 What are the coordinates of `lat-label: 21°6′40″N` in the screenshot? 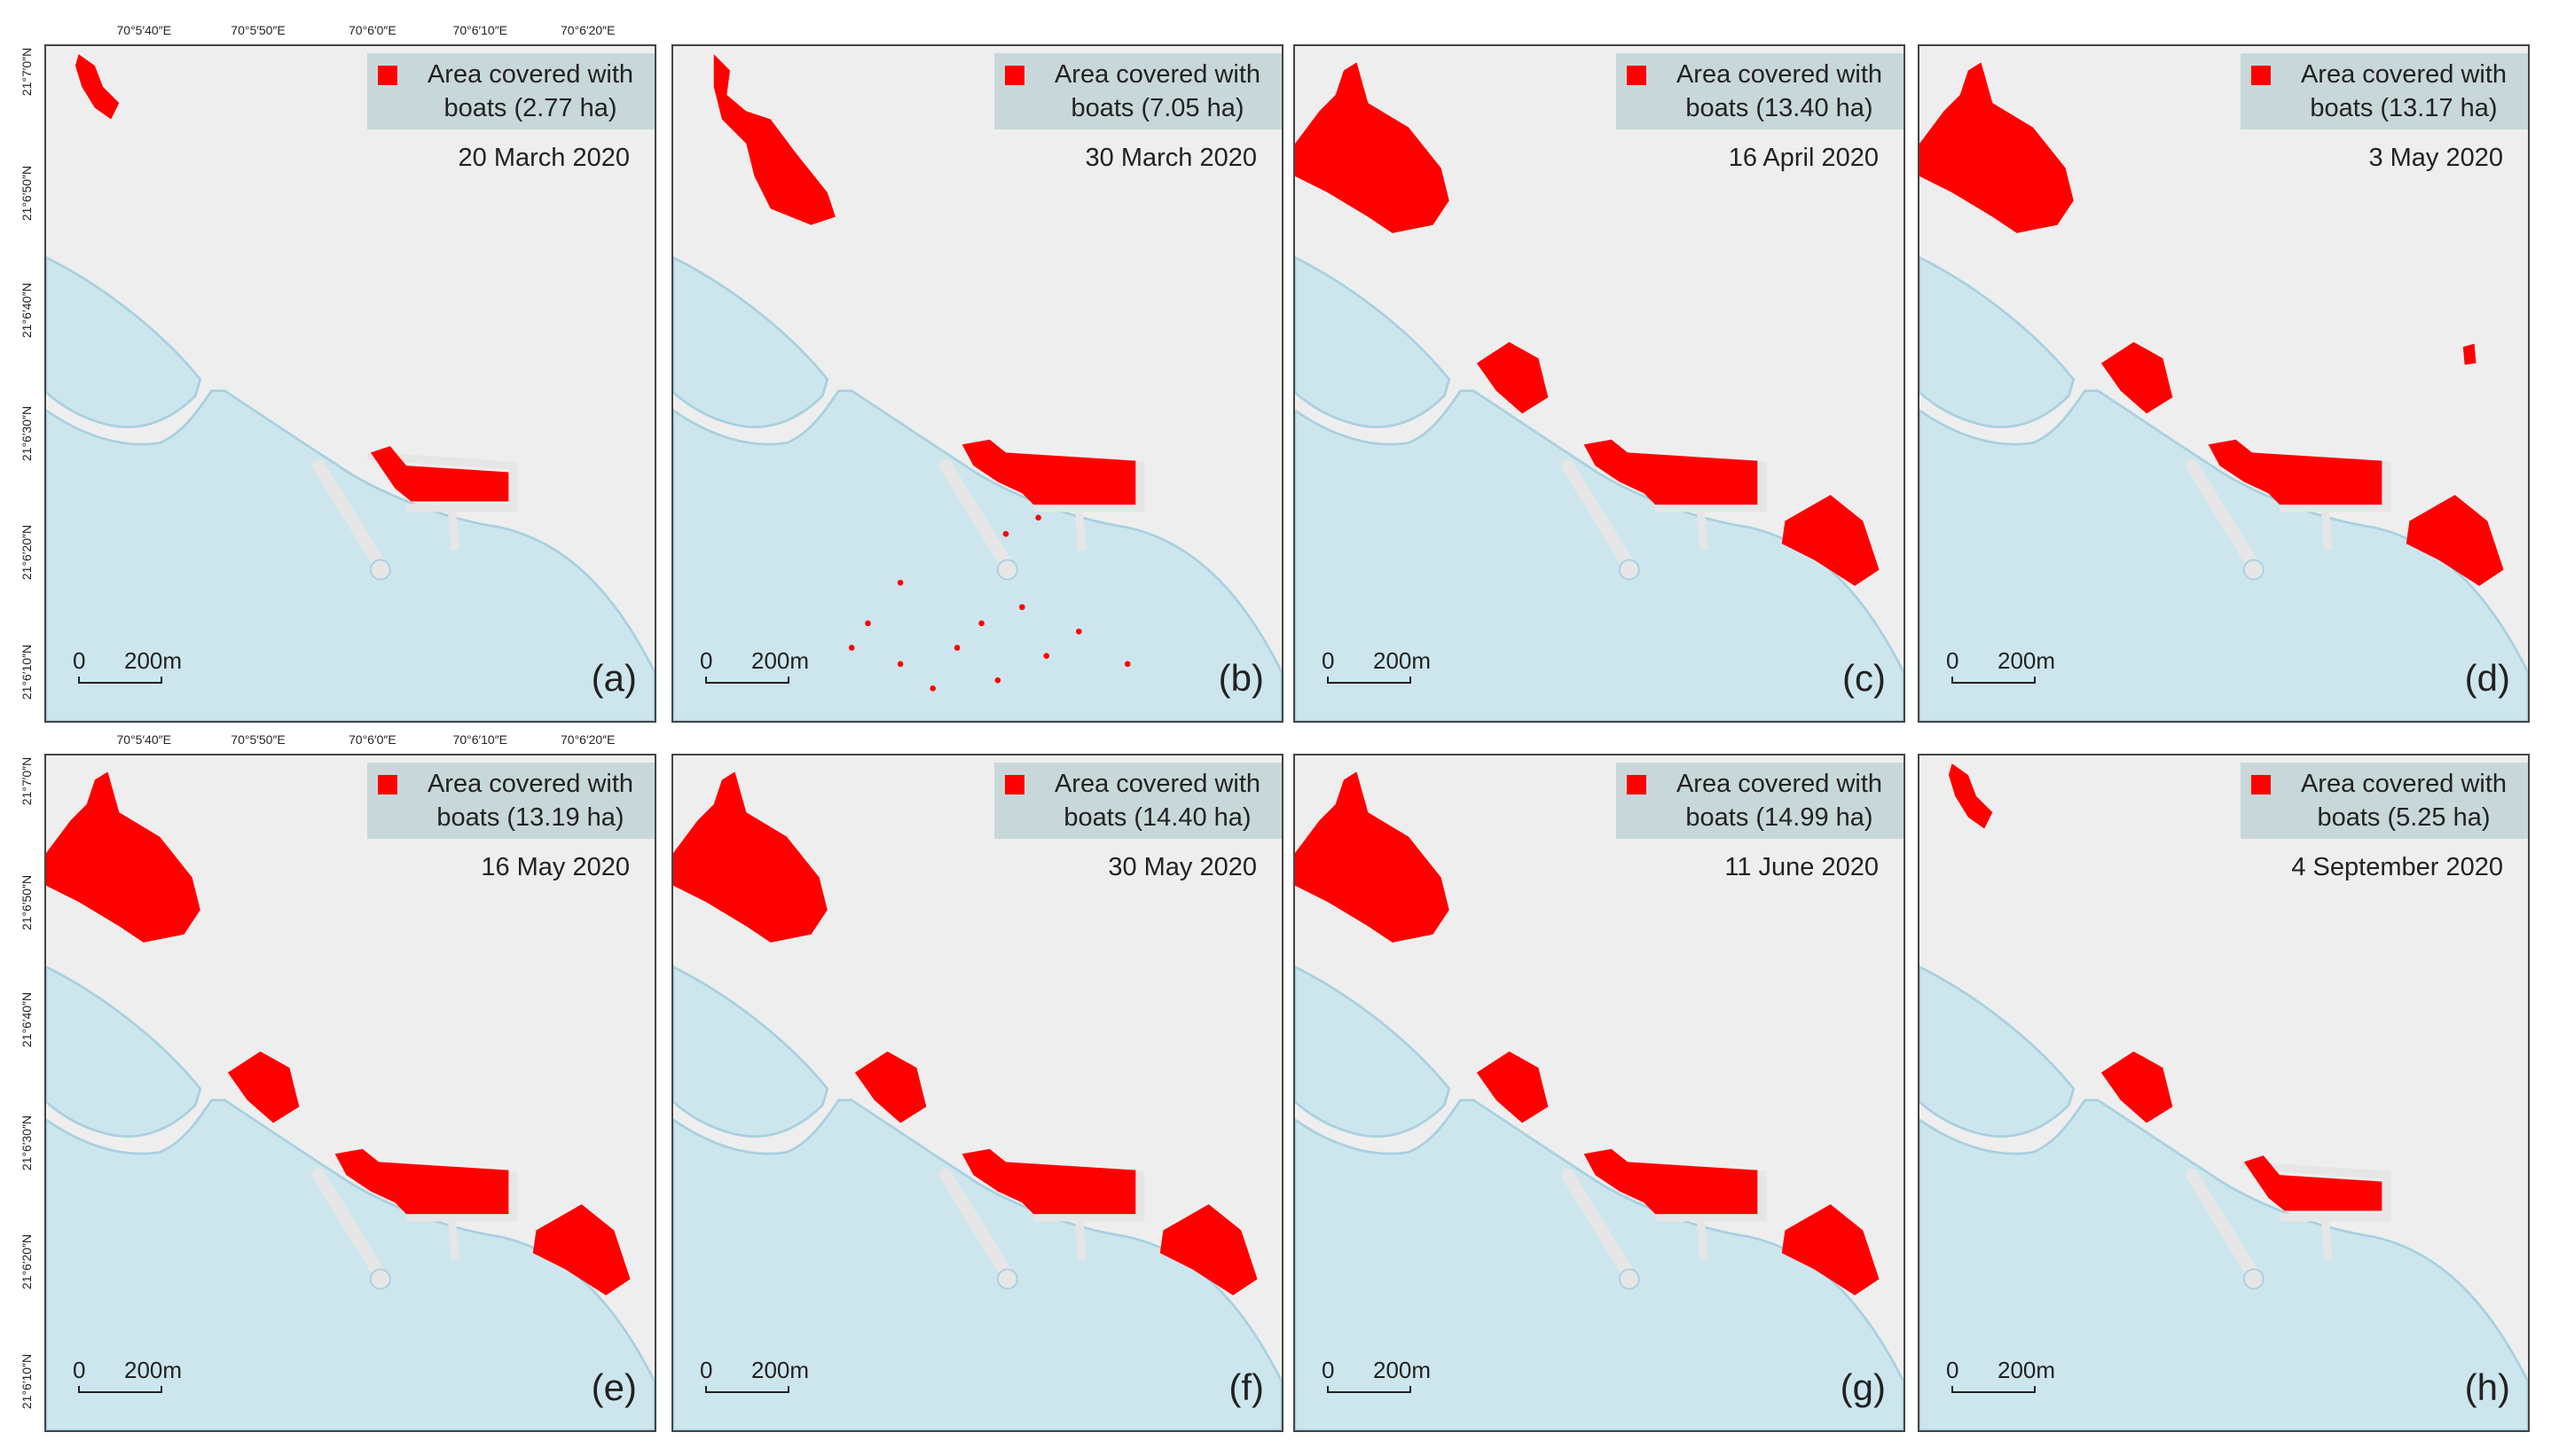 It's located at (27, 1020).